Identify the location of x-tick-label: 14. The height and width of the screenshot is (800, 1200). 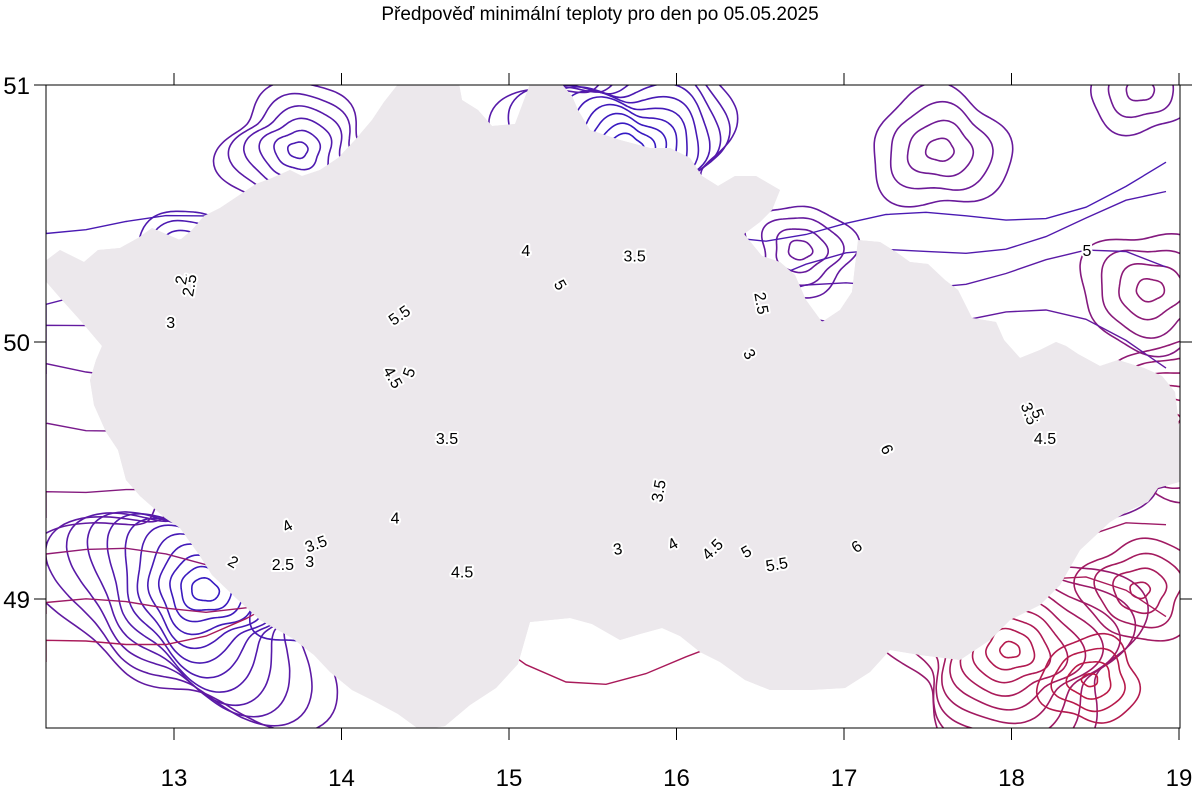
(341, 778).